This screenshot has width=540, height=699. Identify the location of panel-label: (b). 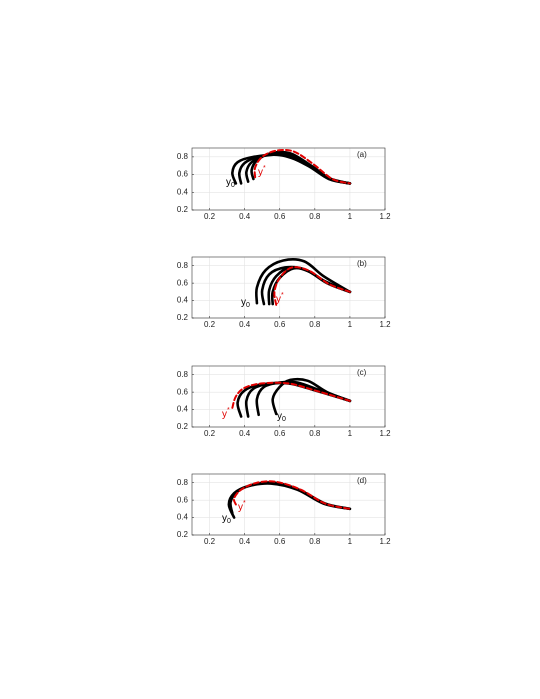
(362, 263).